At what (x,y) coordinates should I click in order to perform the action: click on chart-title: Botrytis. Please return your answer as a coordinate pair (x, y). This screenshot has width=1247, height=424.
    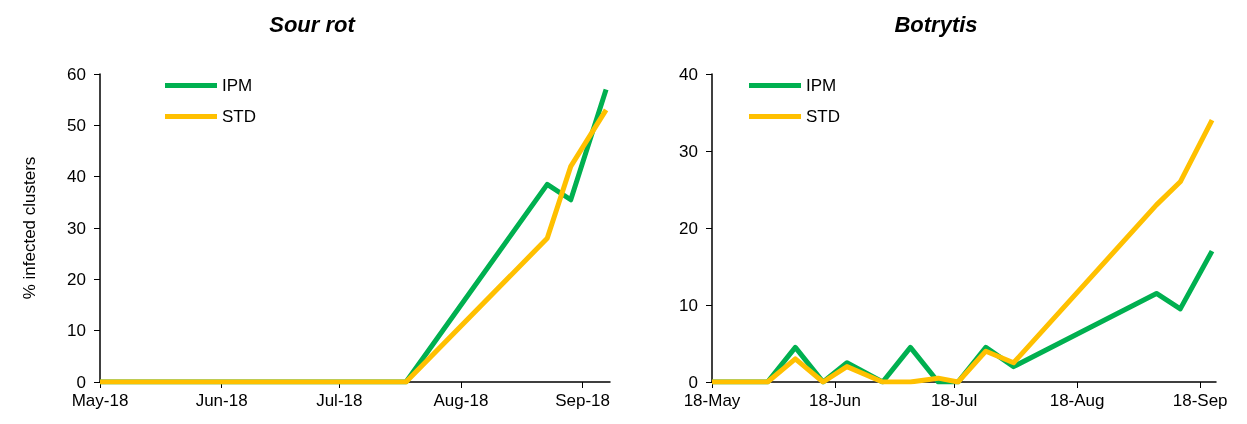
    Looking at the image, I should click on (935, 24).